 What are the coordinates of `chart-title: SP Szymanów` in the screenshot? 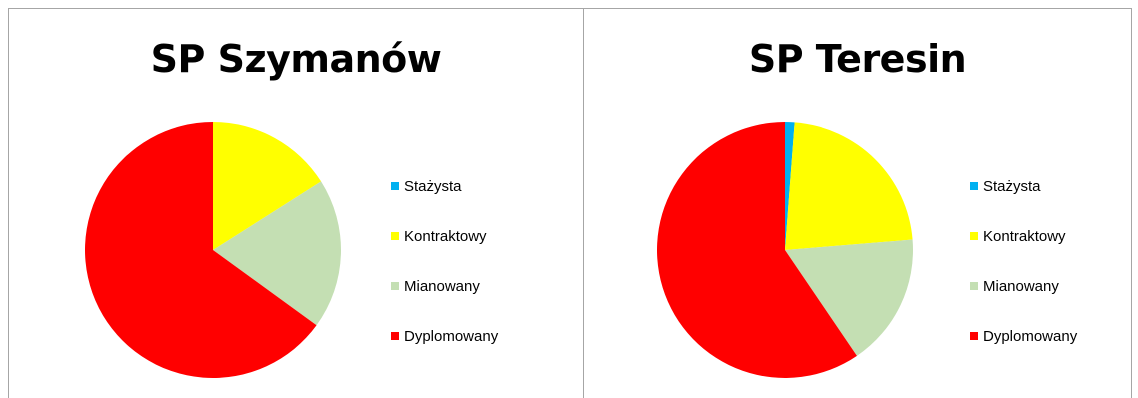 It's located at (296, 59).